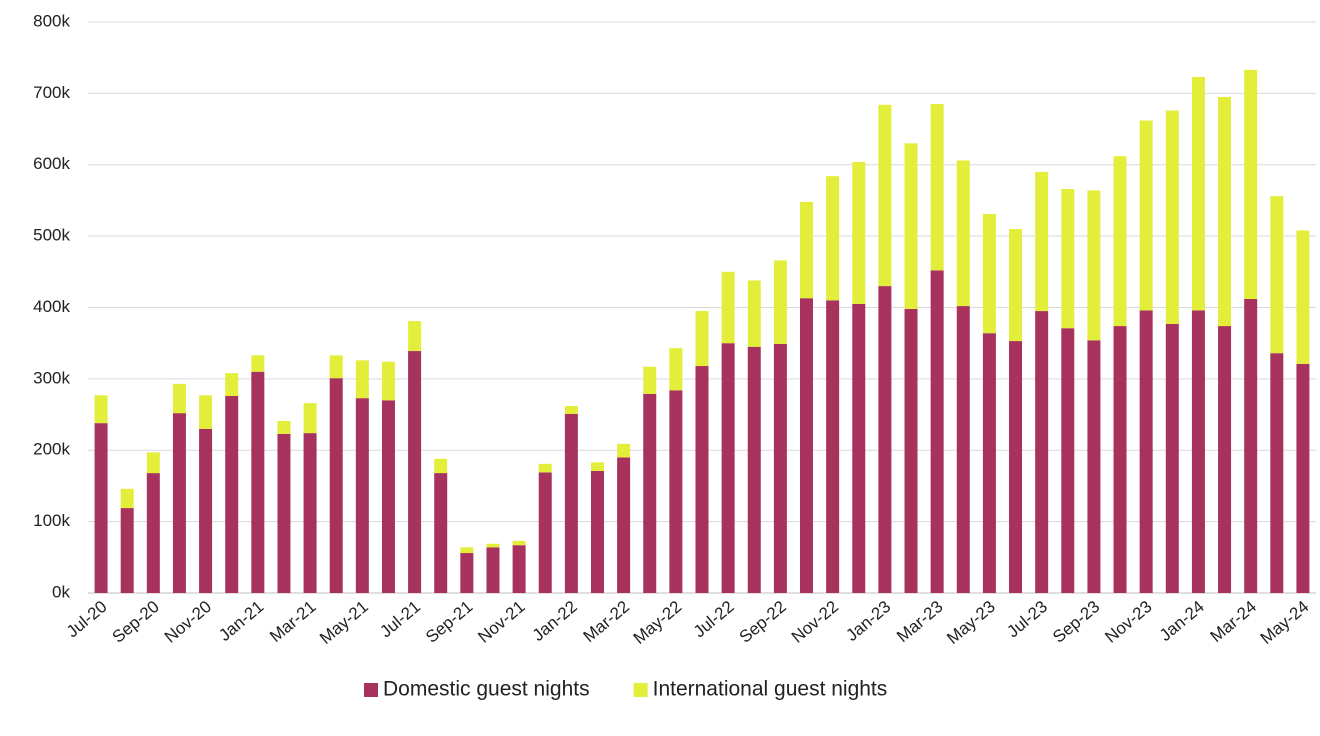 The image size is (1320, 736). Describe the element at coordinates (1076, 622) in the screenshot. I see `x-tick-label: Sep-23` at that location.